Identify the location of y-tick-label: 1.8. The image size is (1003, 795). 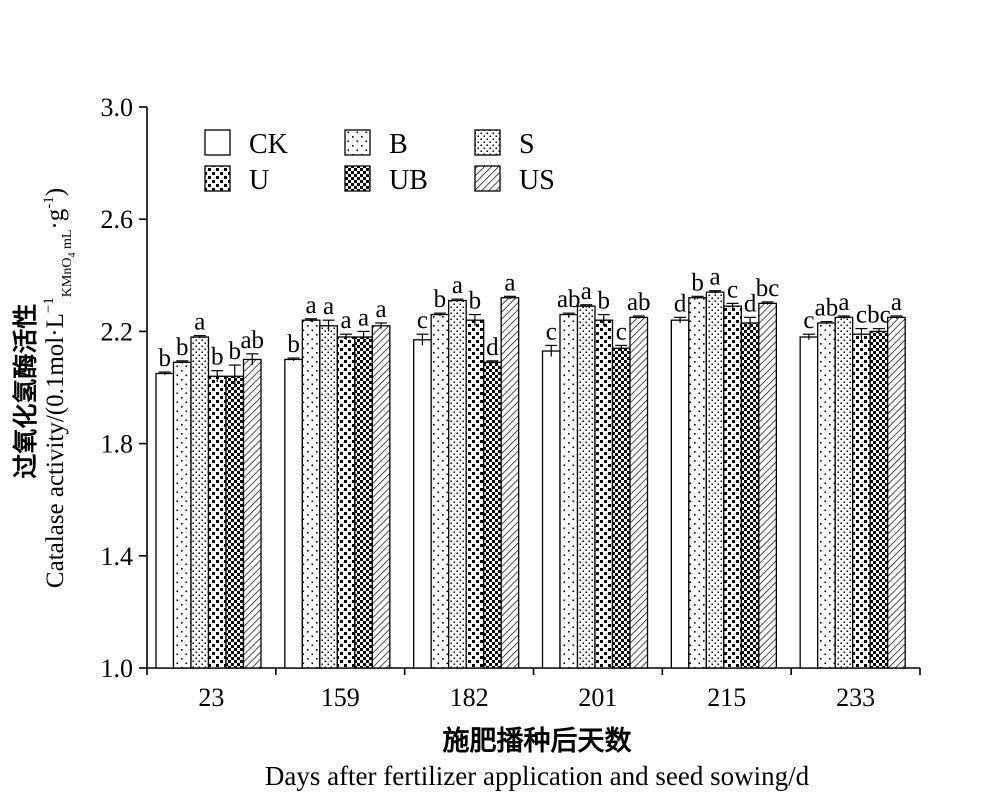
(117, 444).